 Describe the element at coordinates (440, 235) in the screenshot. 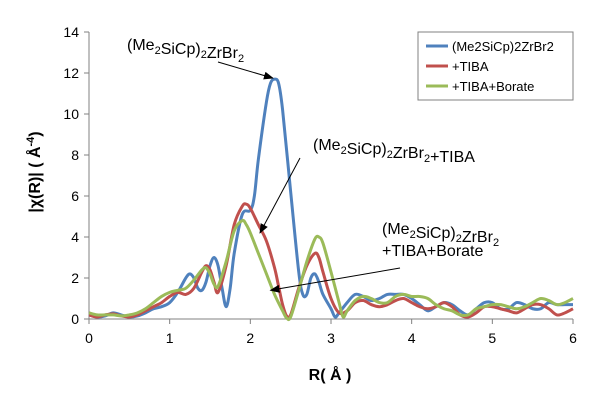

I see `annotation-label-3: (Me2SiCp)2ZrBr2` at that location.